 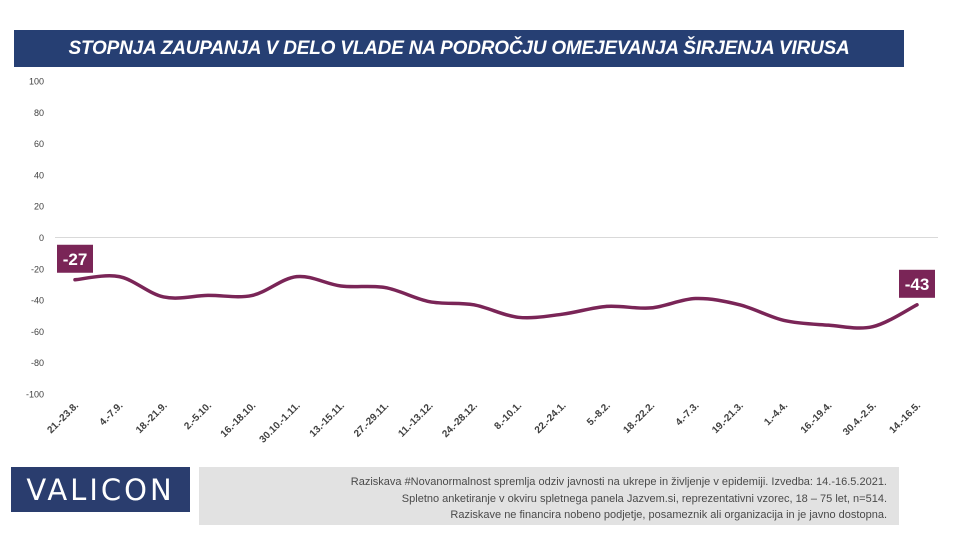 I want to click on x-tick-label: 18.-21.9., so click(x=152, y=418).